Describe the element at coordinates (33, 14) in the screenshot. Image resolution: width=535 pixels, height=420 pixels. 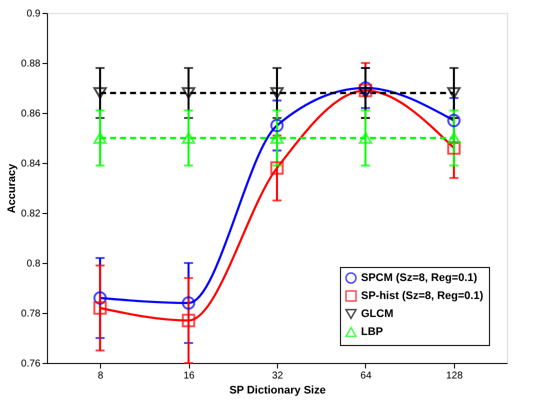
I see `y-tick-label: 0.9` at that location.